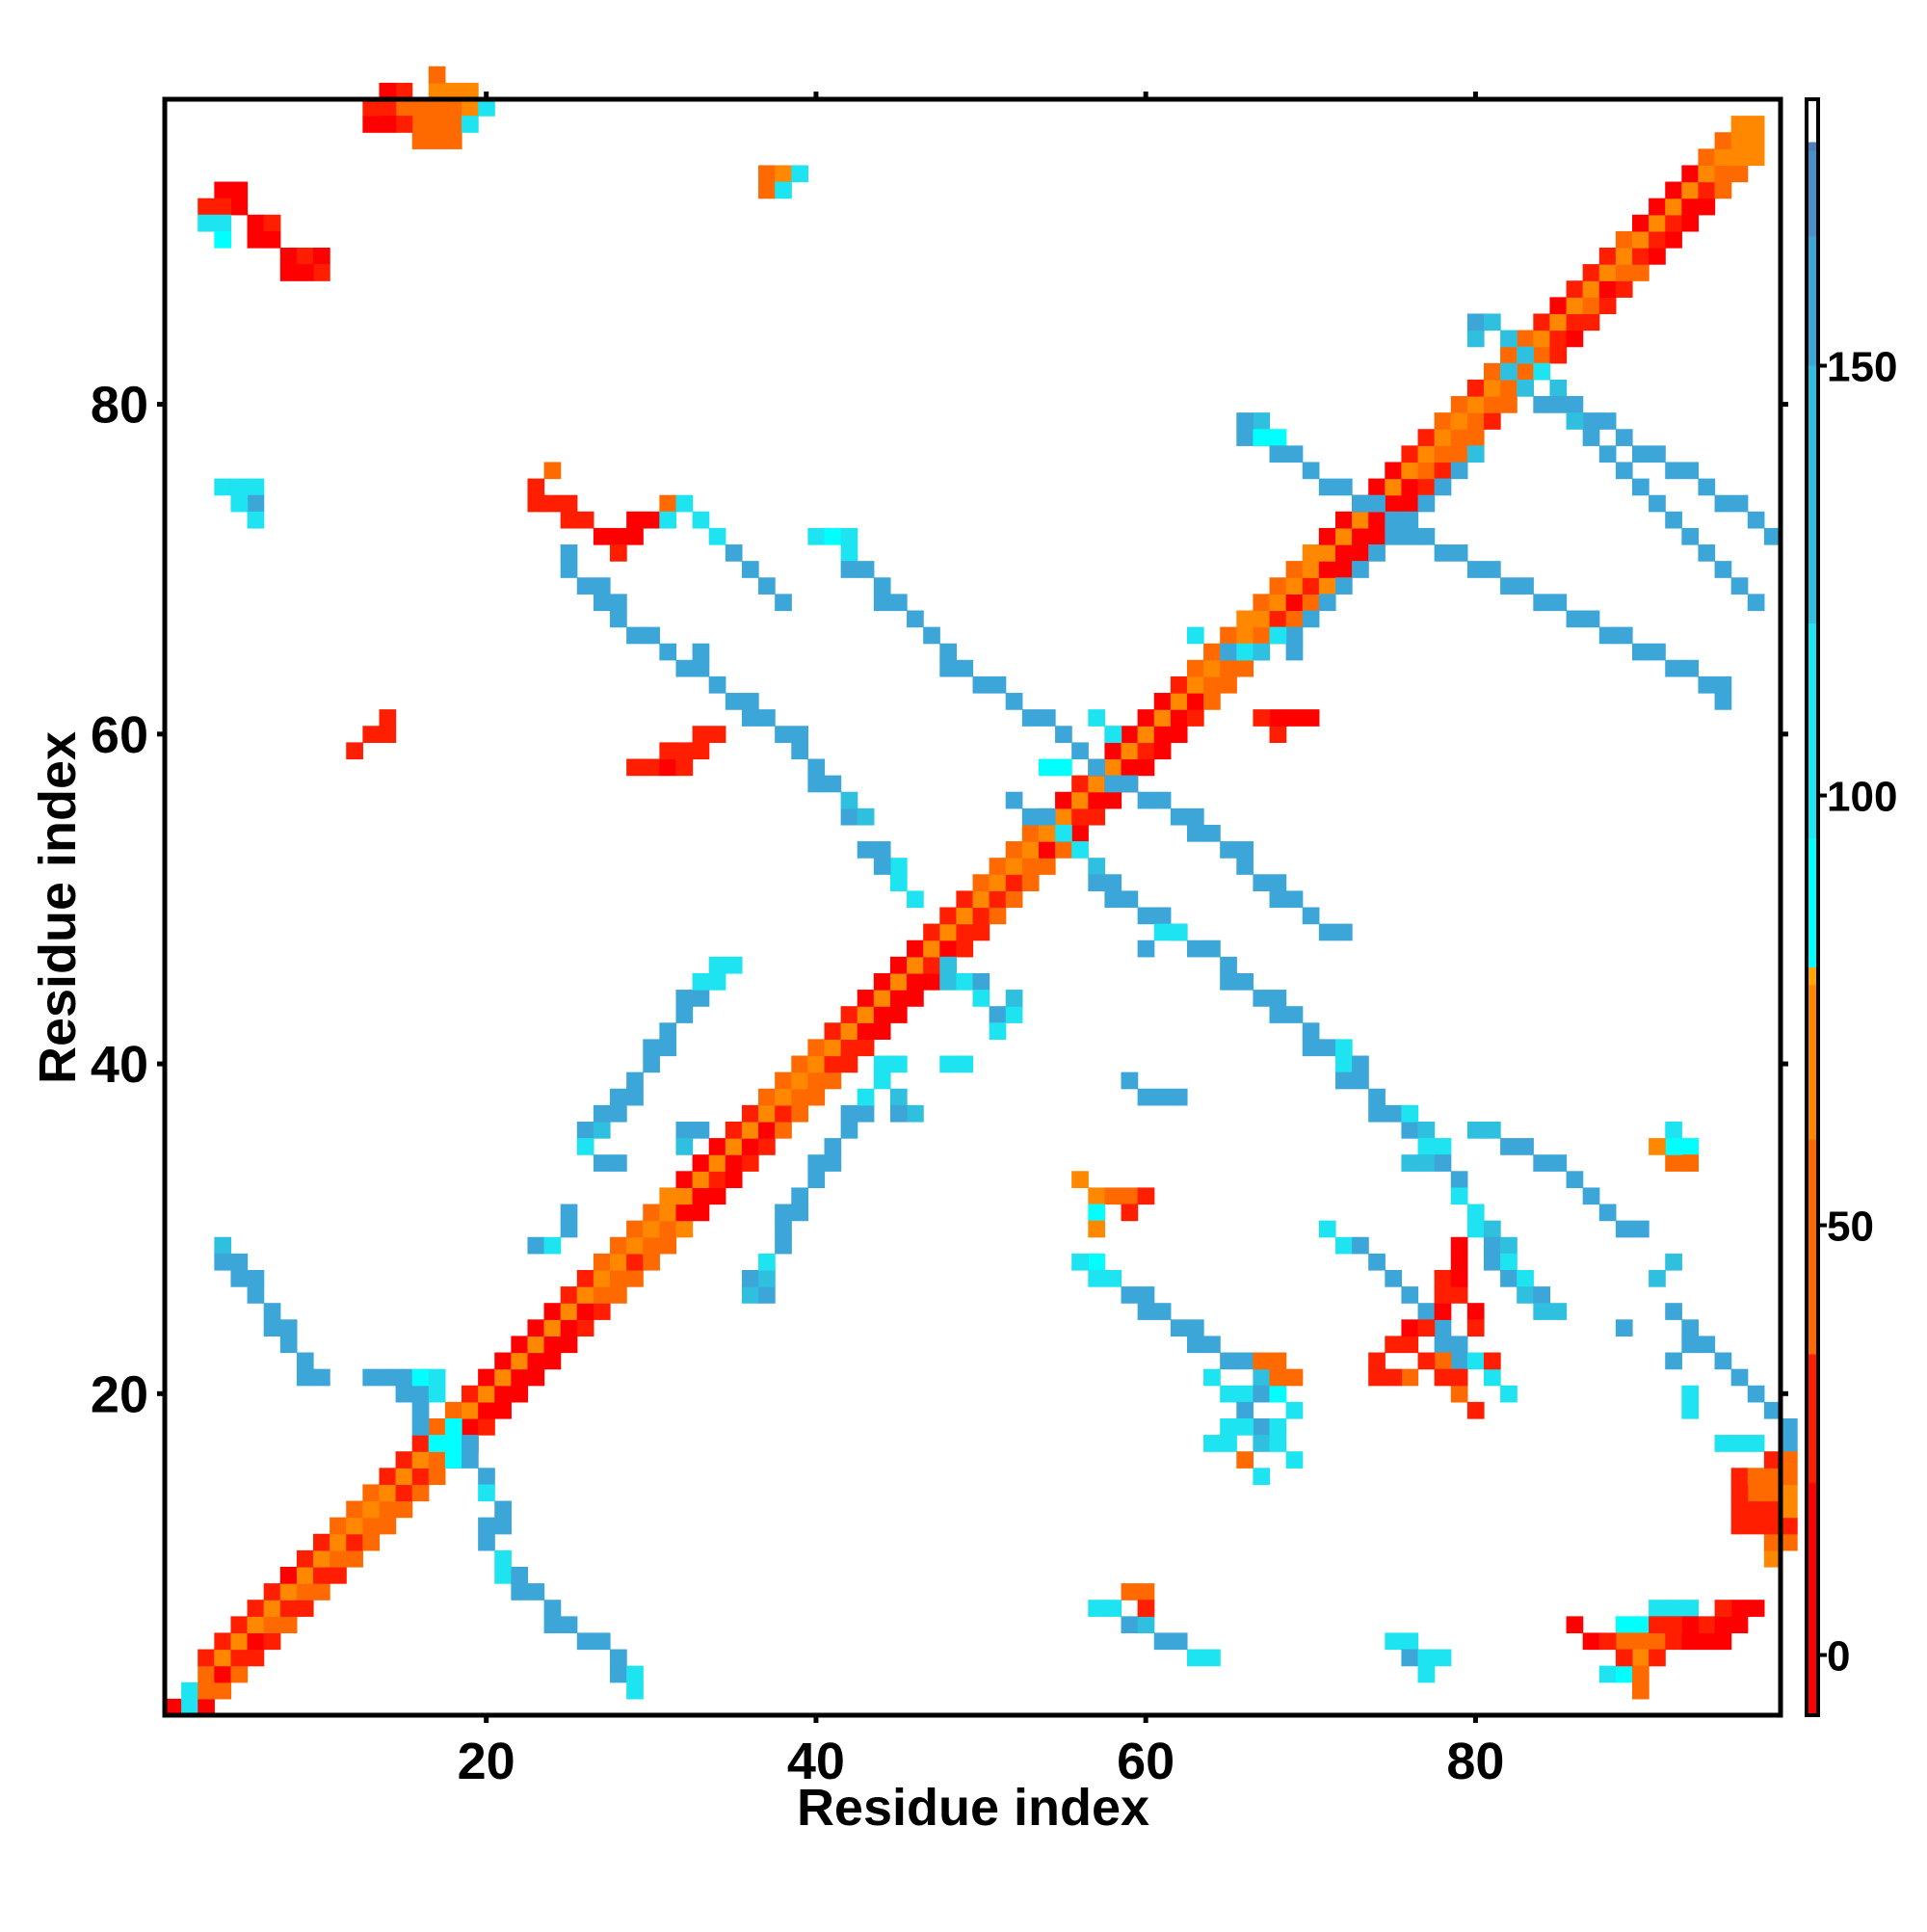 The height and width of the screenshot is (1932, 1927). I want to click on x-tick-label: 80, so click(1475, 1761).